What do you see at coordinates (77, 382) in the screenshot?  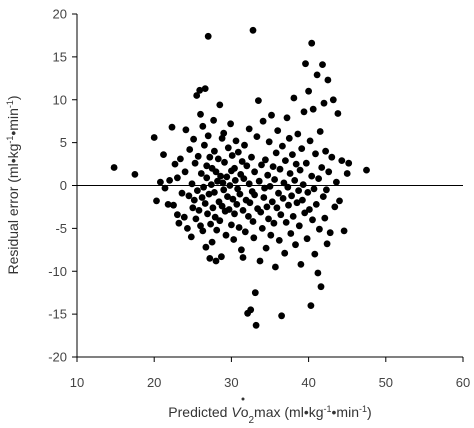 I see `x-tick-label: 10` at bounding box center [77, 382].